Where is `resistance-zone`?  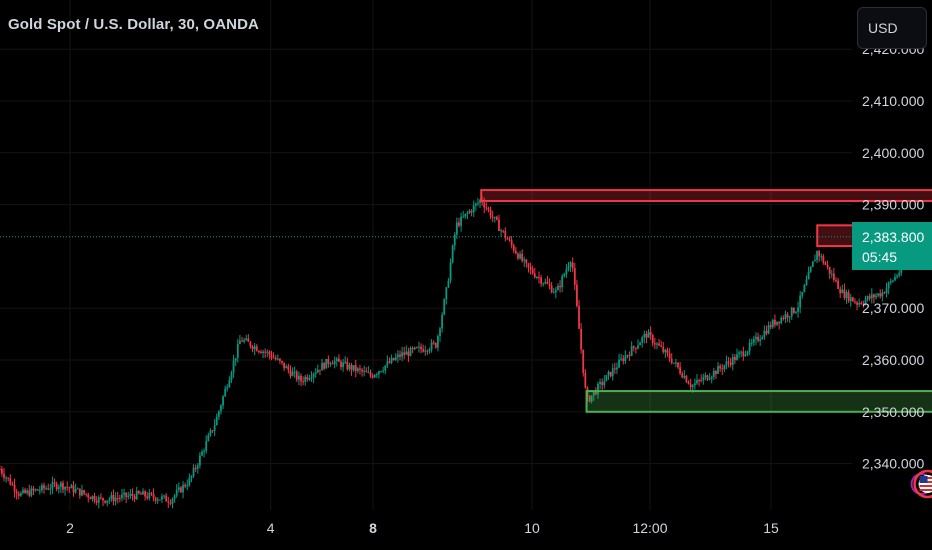 resistance-zone is located at coordinates (706, 195).